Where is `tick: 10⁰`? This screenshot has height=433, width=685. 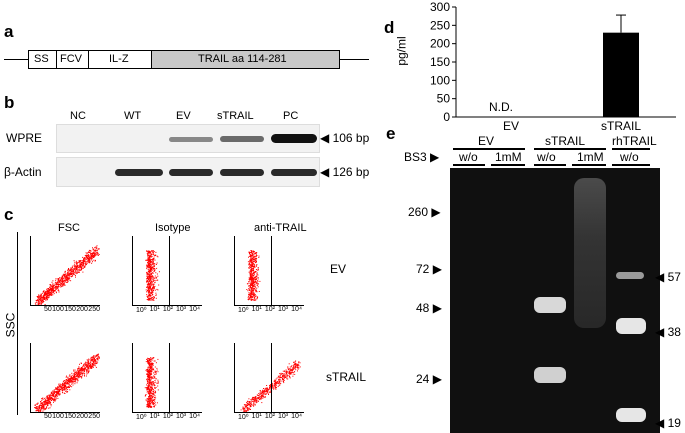 tick: 10⁰ is located at coordinates (243, 310).